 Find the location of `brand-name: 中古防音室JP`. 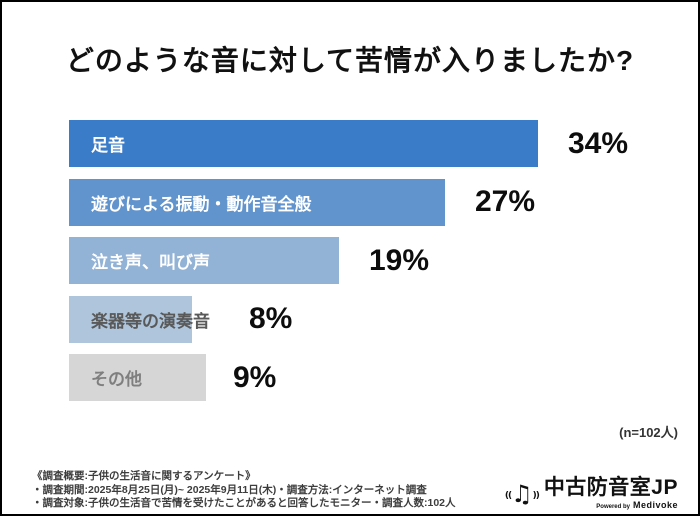

brand-name: 中古防音室JP is located at coordinates (610, 487).